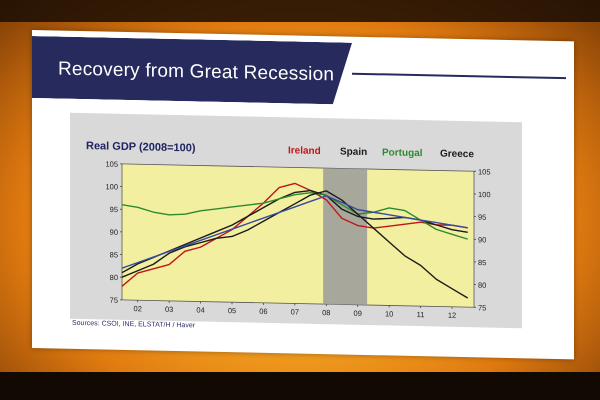  What do you see at coordinates (457, 155) in the screenshot?
I see `legend-greece: Greece` at bounding box center [457, 155].